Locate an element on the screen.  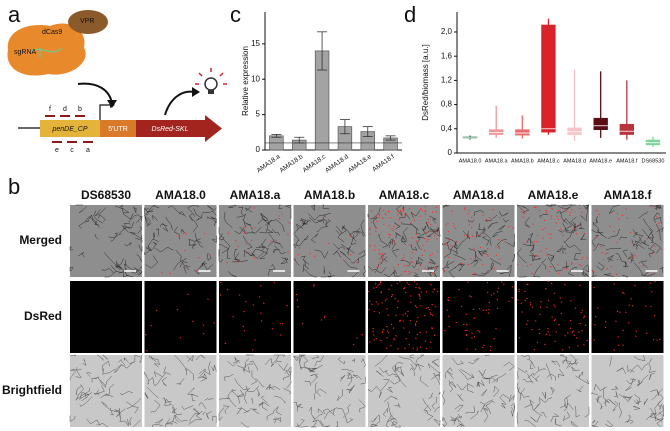
promoter-box is located at coordinates (70, 128).